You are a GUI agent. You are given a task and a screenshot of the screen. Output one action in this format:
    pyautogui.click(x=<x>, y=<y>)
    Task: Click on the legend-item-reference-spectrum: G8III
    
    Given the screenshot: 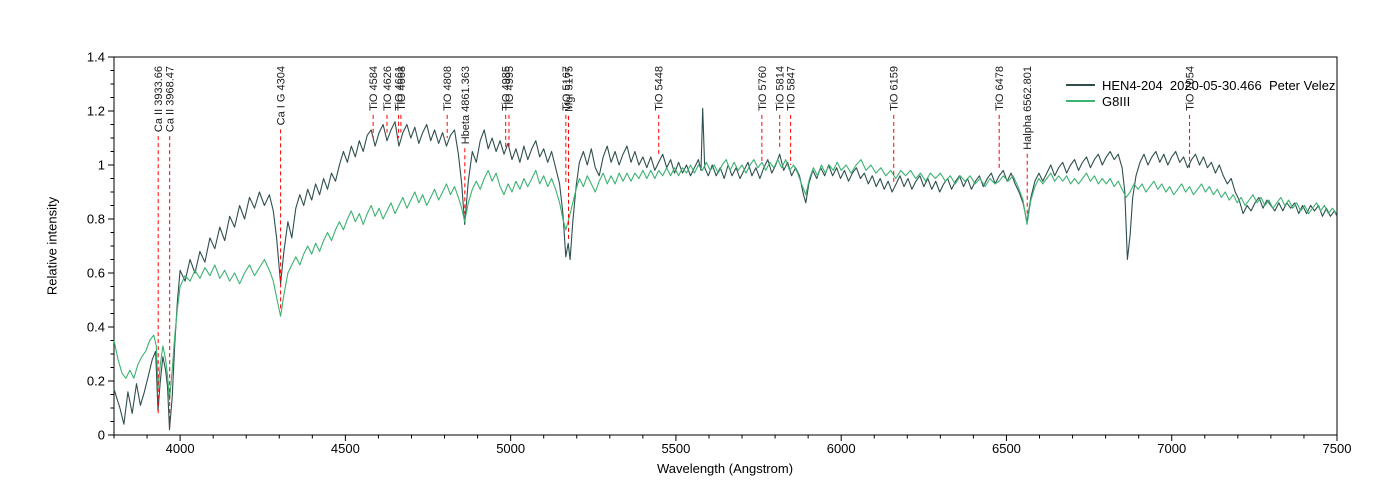 What is the action you would take?
    pyautogui.click(x=1200, y=101)
    